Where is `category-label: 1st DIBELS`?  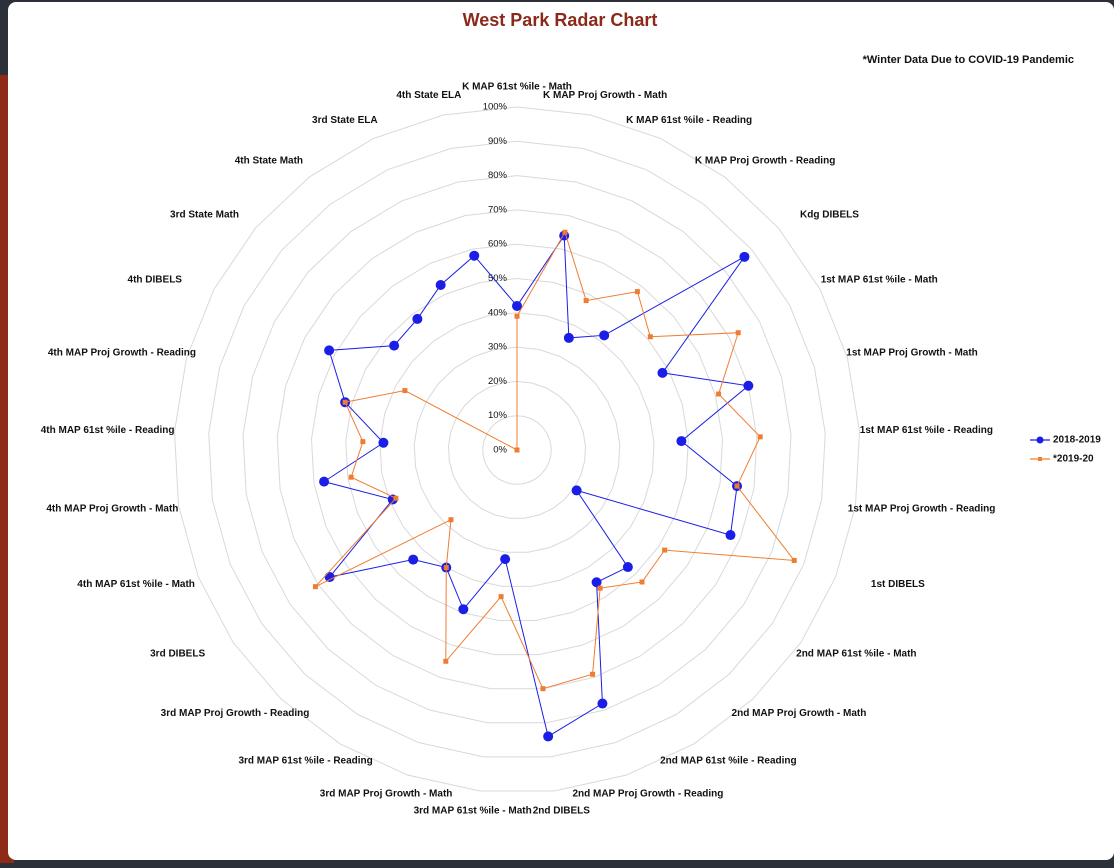
category-label: 1st DIBELS is located at coordinates (898, 584).